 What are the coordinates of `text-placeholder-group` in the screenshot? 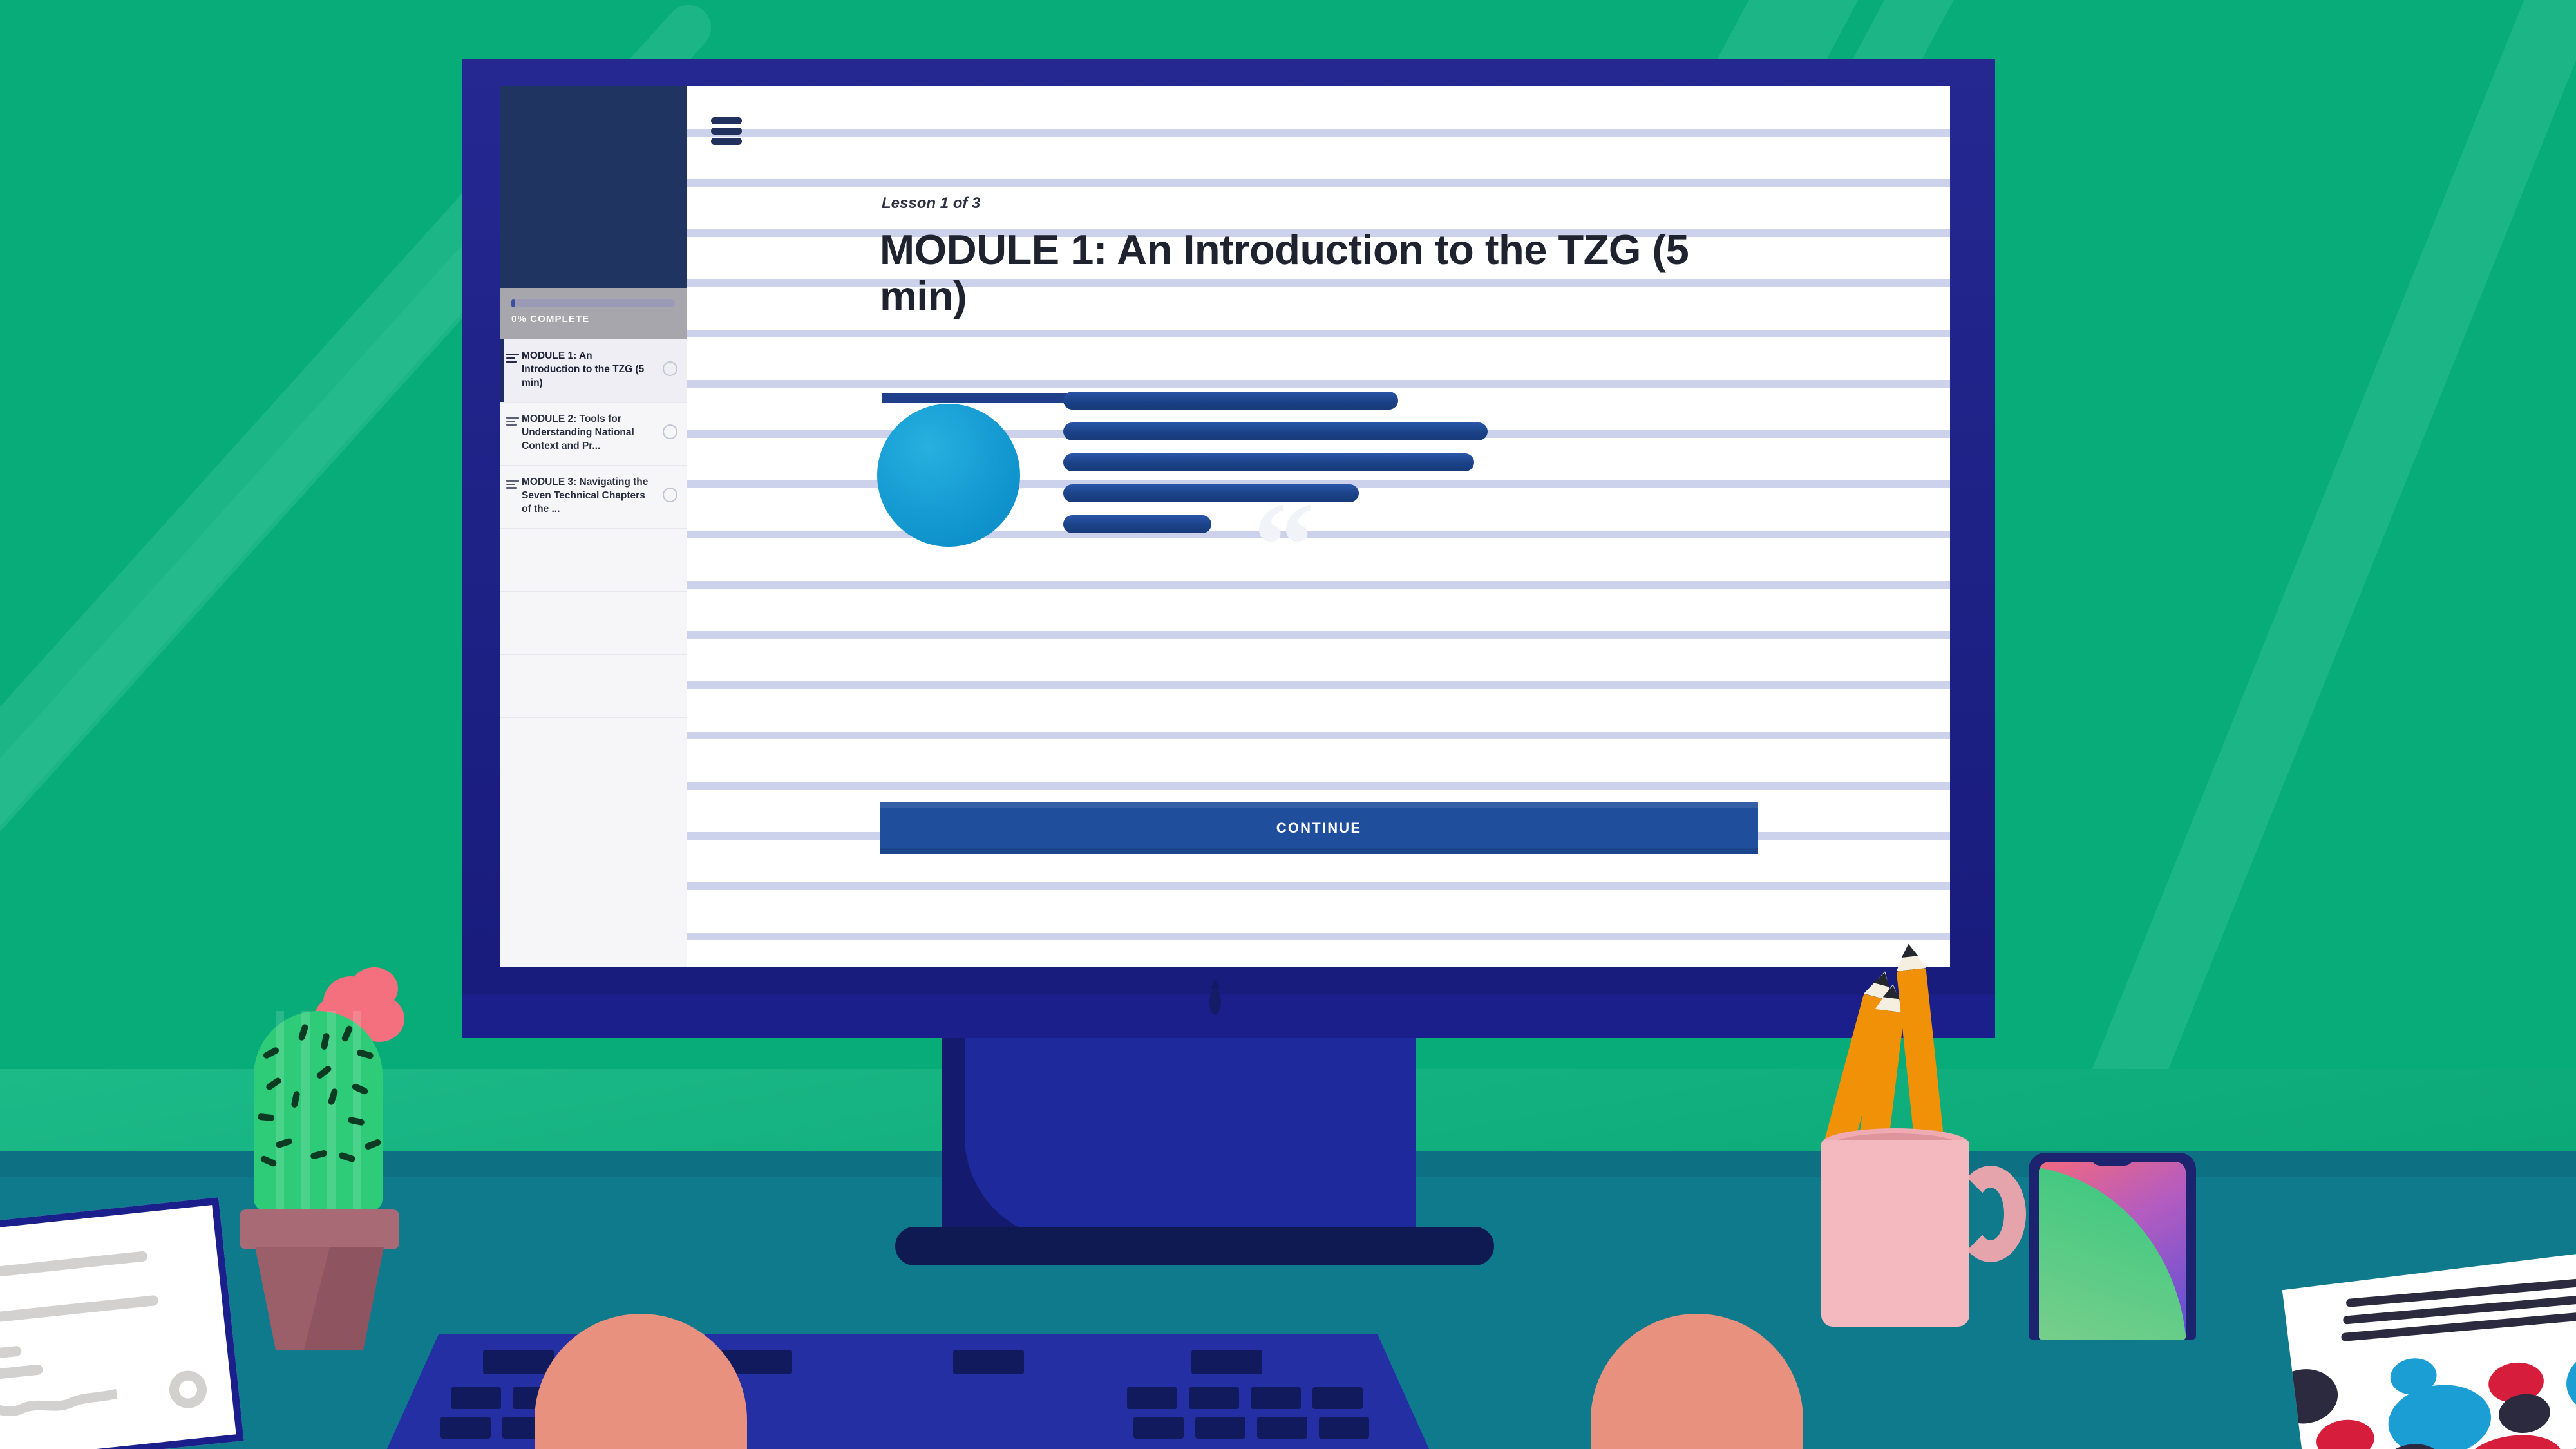 It's located at (1401, 469).